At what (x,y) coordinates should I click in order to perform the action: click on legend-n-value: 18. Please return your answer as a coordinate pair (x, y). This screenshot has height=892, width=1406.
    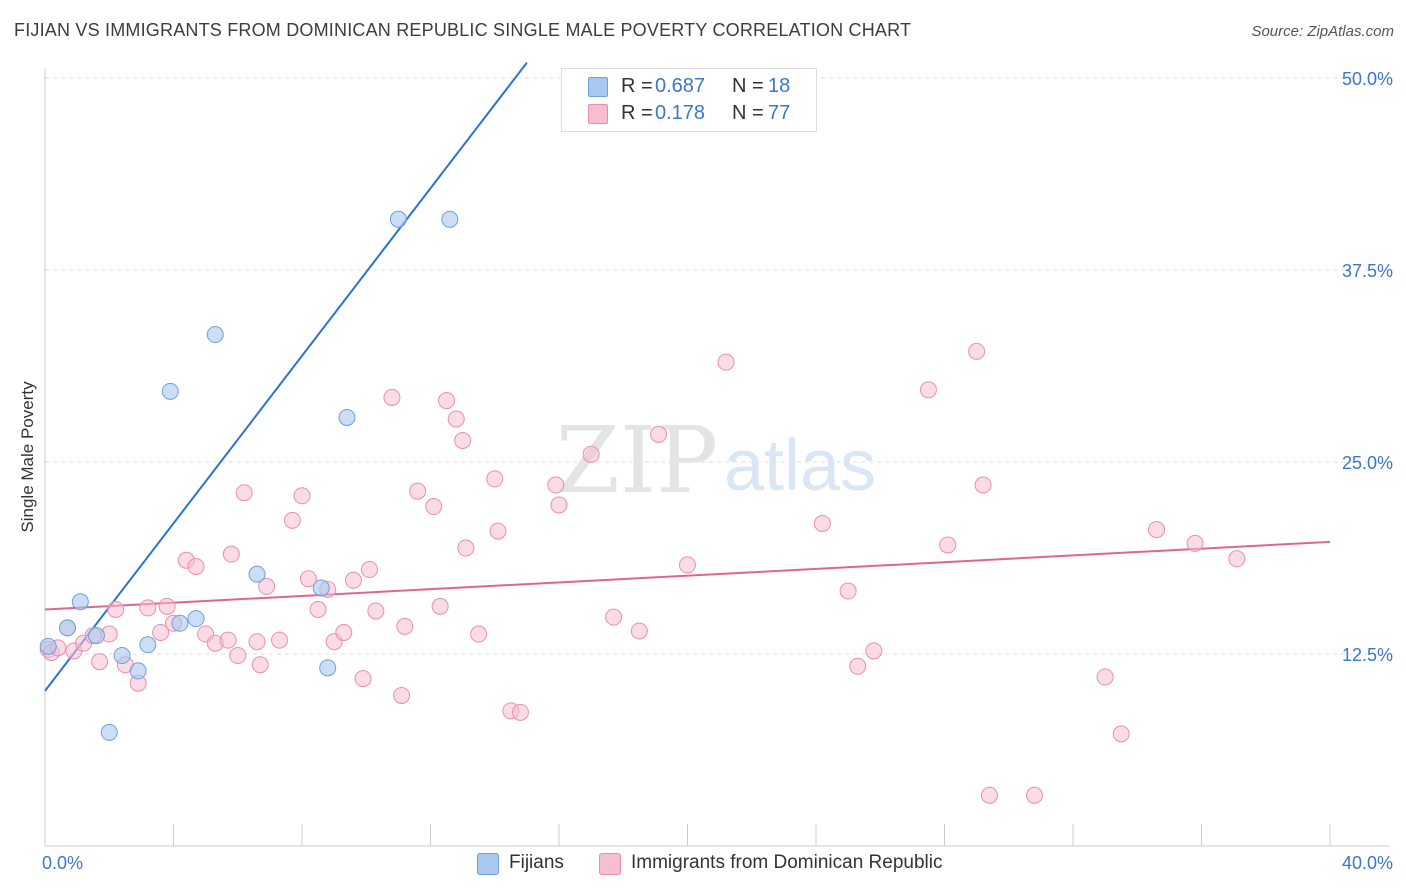
    Looking at the image, I should click on (779, 86).